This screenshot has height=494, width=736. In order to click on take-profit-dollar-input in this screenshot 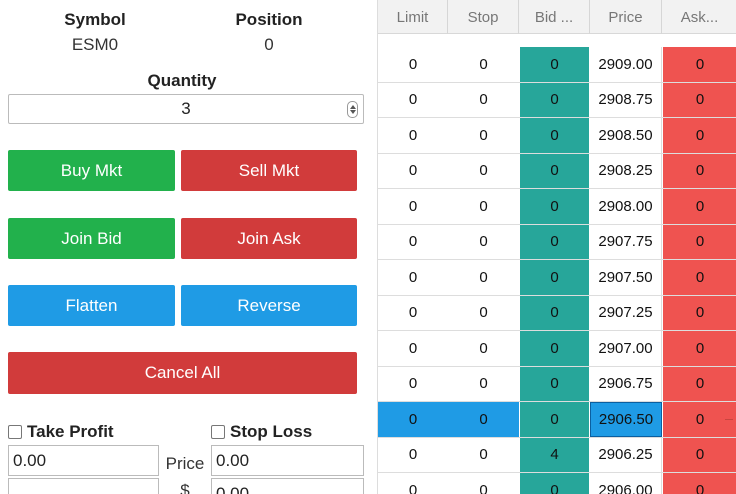, I will do `click(83, 486)`.